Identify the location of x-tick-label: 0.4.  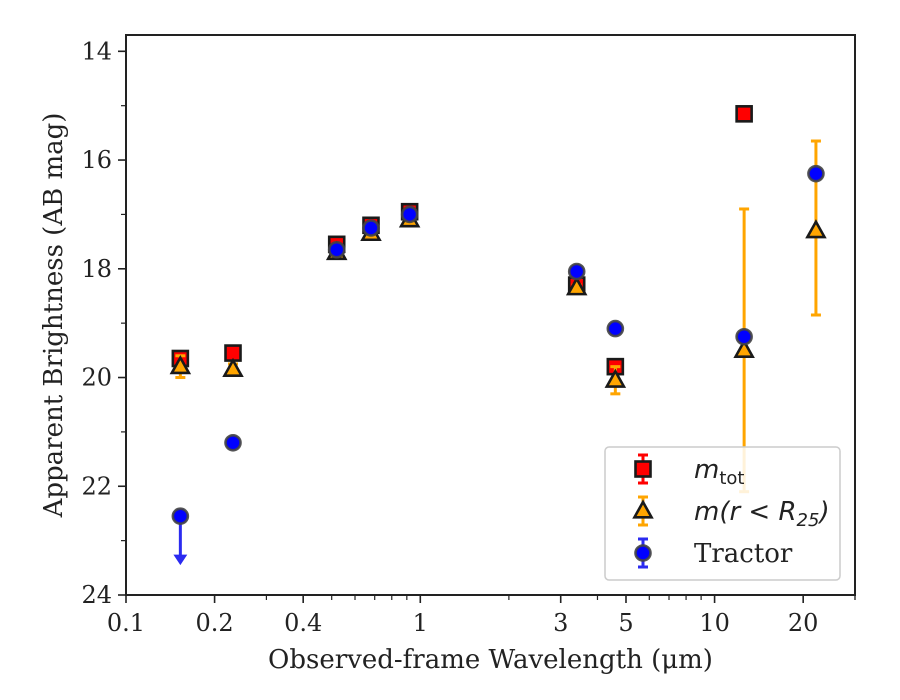
(303, 623).